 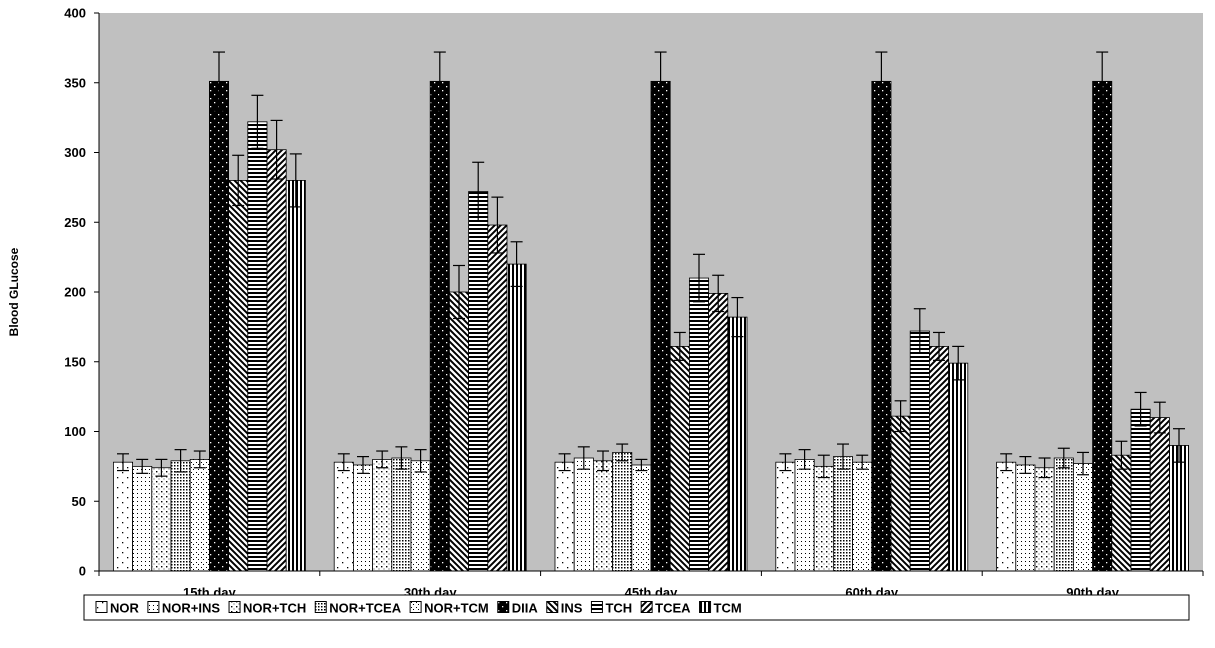 What do you see at coordinates (525, 608) in the screenshot?
I see `legend-label: DIIA` at bounding box center [525, 608].